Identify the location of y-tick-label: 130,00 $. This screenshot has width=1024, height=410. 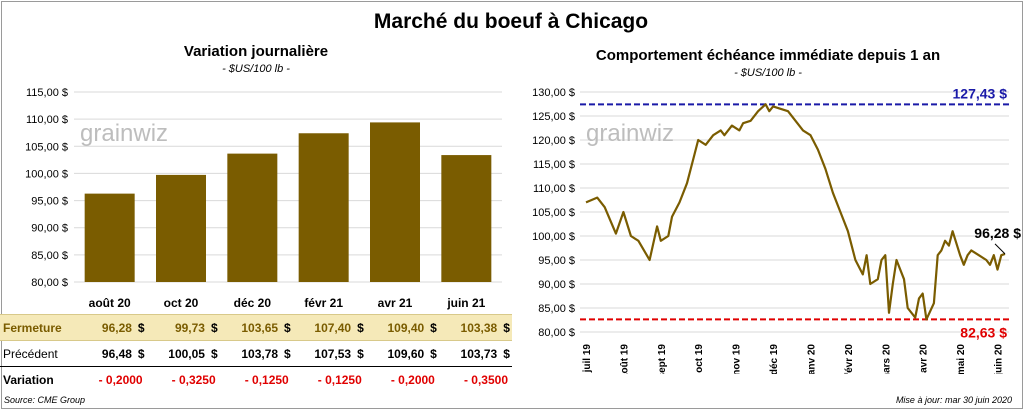
(553, 93).